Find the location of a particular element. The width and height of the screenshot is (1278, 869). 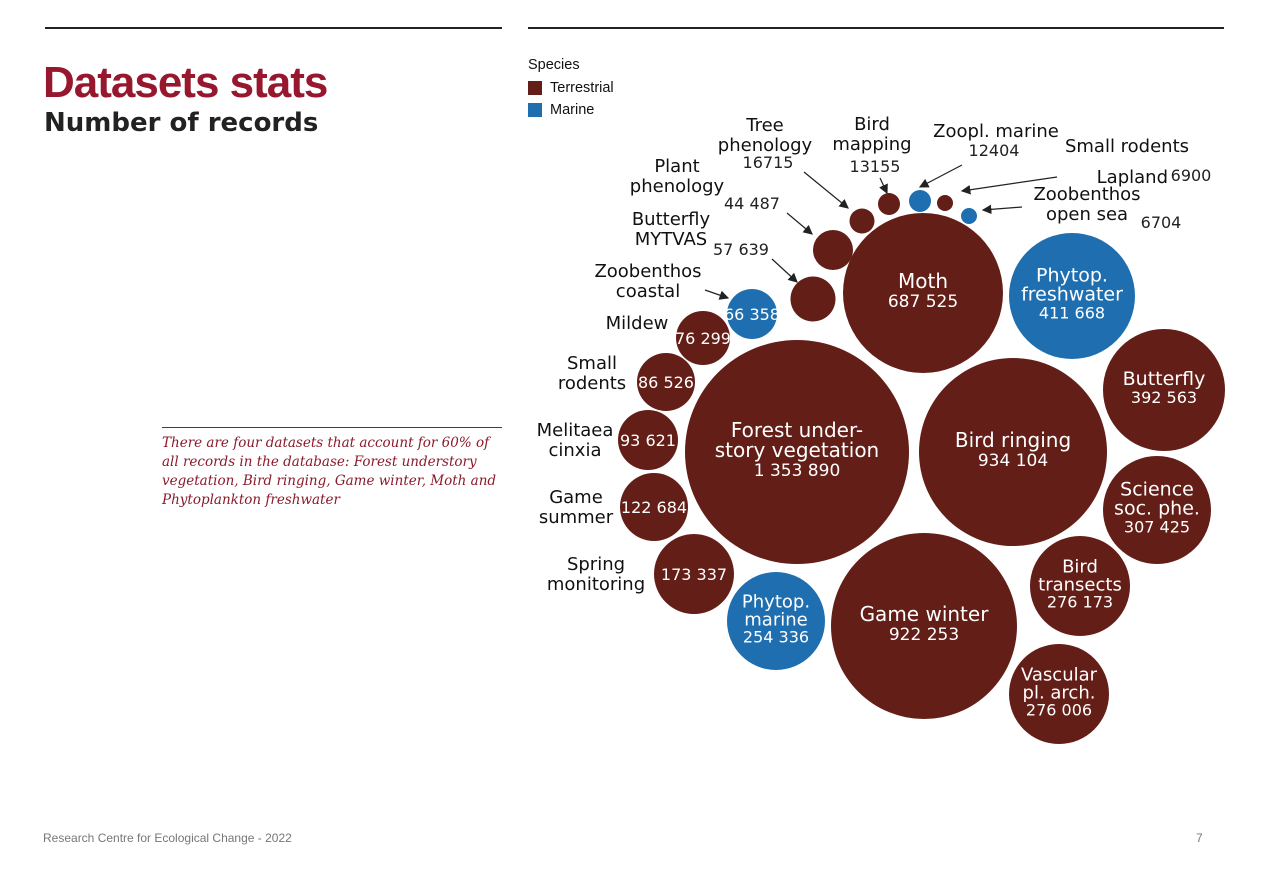

bubble-value-small-rodents-lapland: 6900 is located at coordinates (1191, 175).